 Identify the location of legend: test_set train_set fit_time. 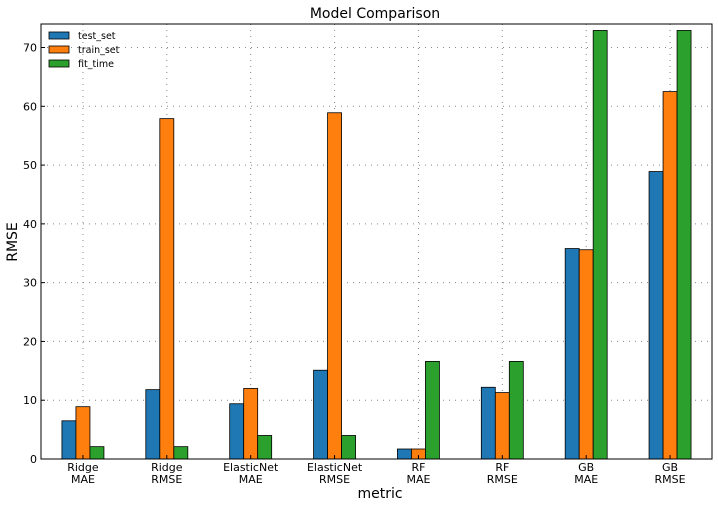
(84, 50).